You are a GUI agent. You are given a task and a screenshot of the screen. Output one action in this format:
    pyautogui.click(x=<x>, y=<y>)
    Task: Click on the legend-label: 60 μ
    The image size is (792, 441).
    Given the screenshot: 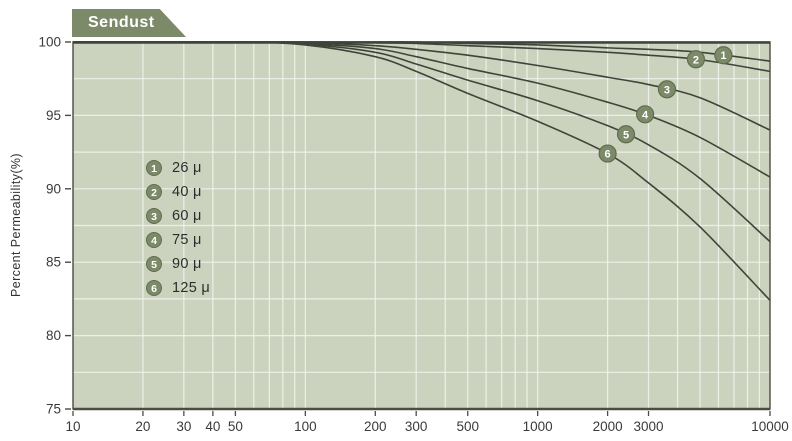 What is the action you would take?
    pyautogui.click(x=187, y=216)
    